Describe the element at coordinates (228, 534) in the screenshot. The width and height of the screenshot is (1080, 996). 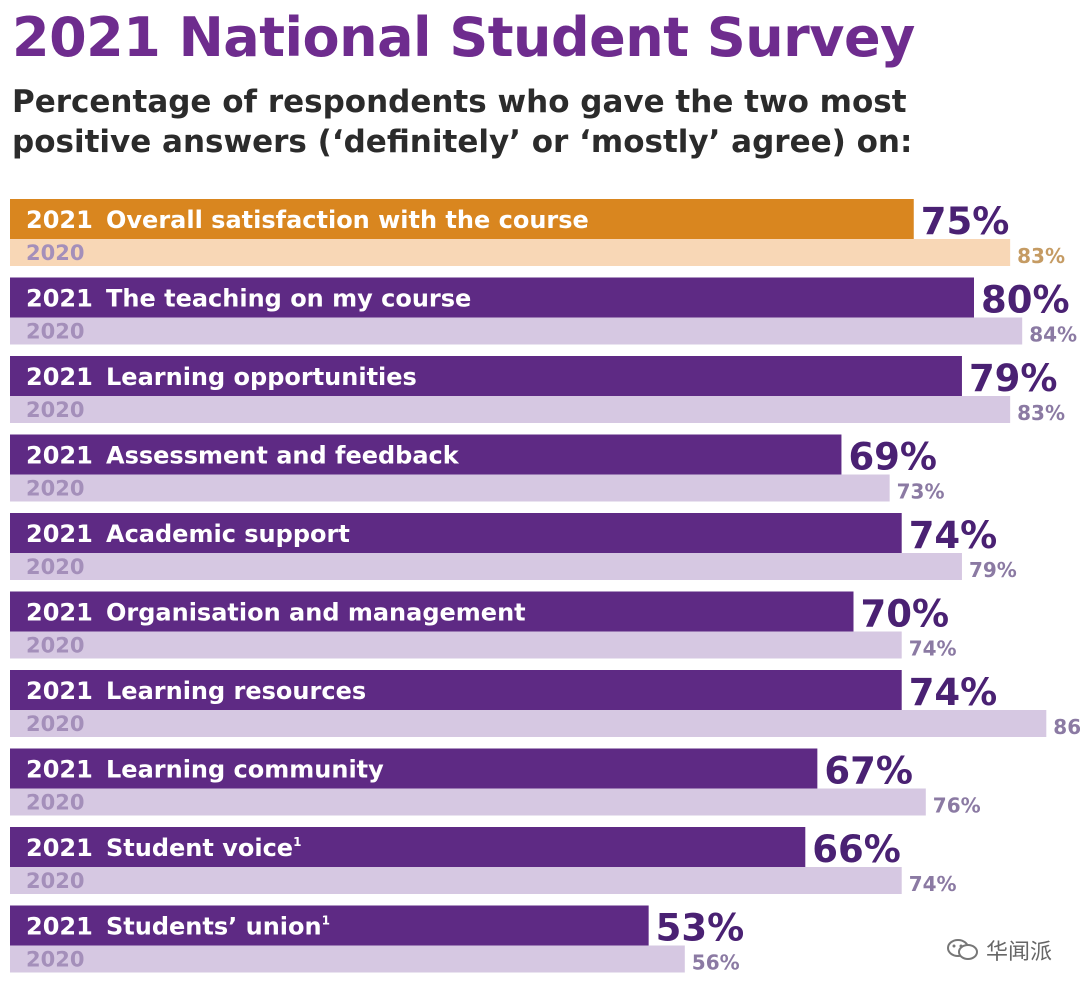
I see `category-label: Academic support` at that location.